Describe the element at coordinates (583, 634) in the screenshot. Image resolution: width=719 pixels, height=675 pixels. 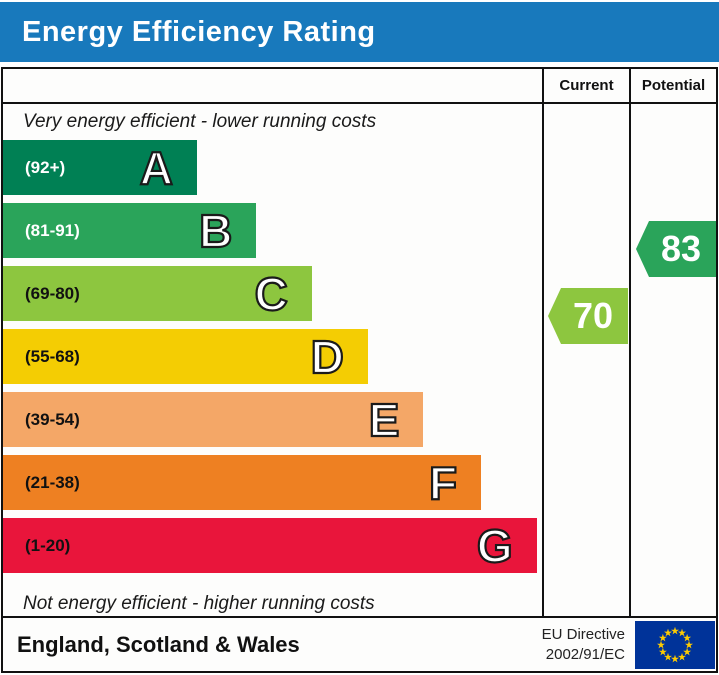
I see `eu-directive-line1: EU Directive` at that location.